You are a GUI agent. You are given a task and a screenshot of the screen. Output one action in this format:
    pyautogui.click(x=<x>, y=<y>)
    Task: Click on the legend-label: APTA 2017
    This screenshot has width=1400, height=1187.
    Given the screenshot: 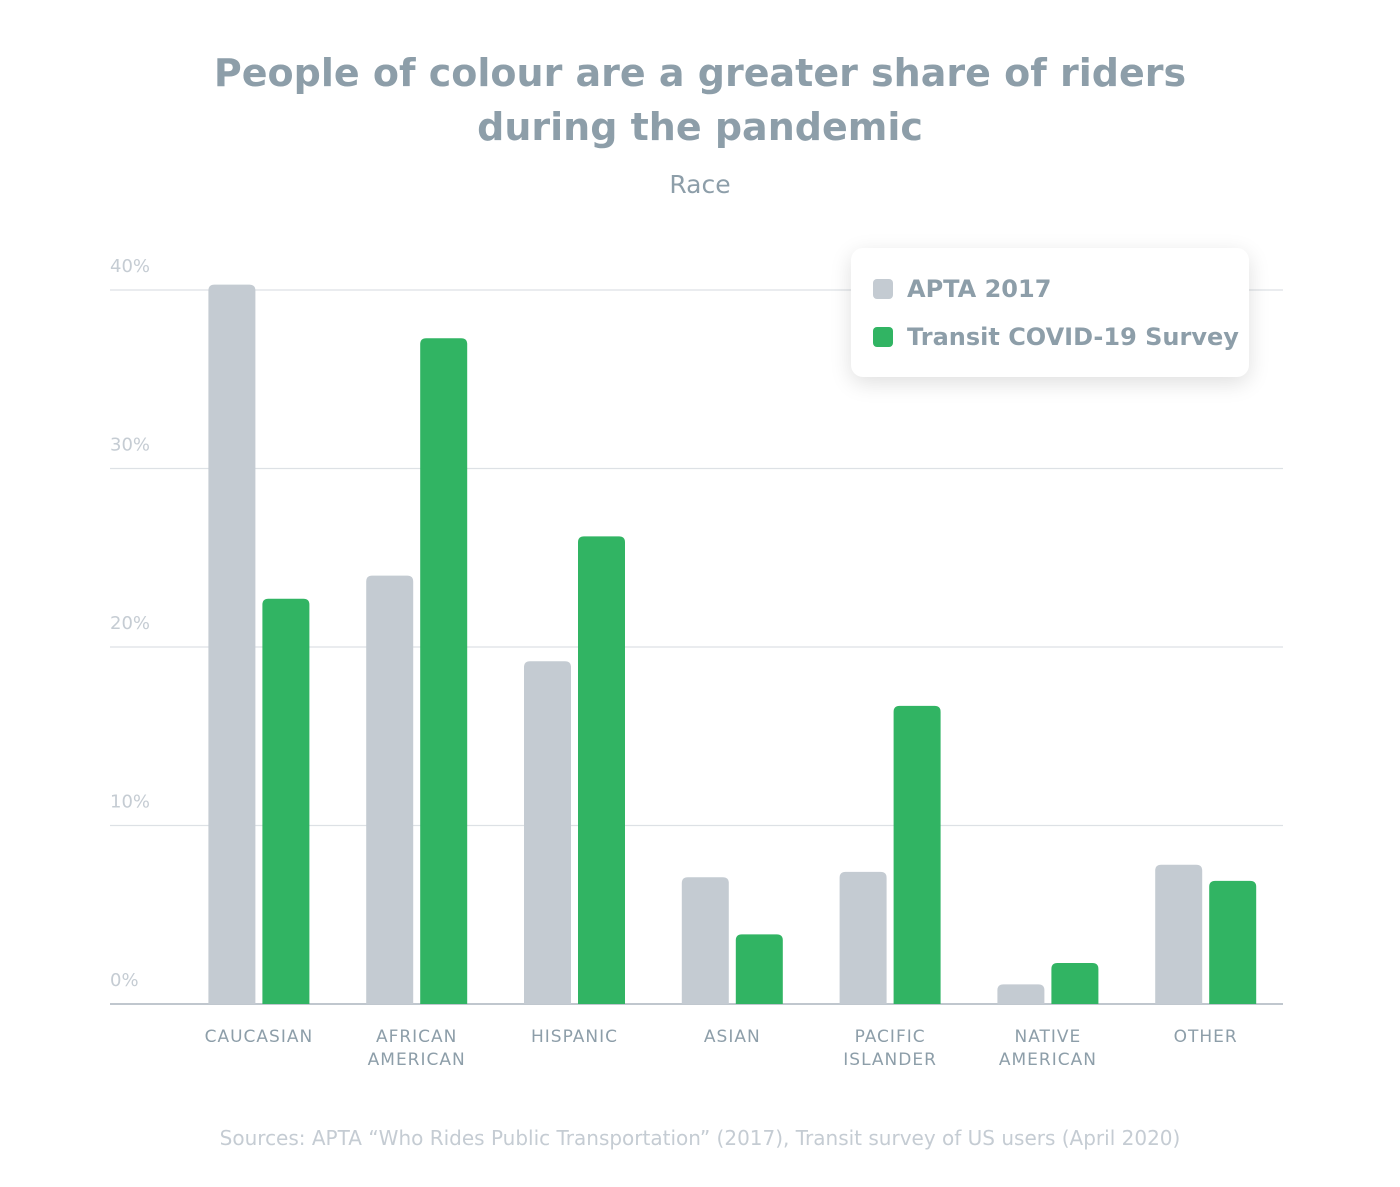 What is the action you would take?
    pyautogui.click(x=979, y=289)
    